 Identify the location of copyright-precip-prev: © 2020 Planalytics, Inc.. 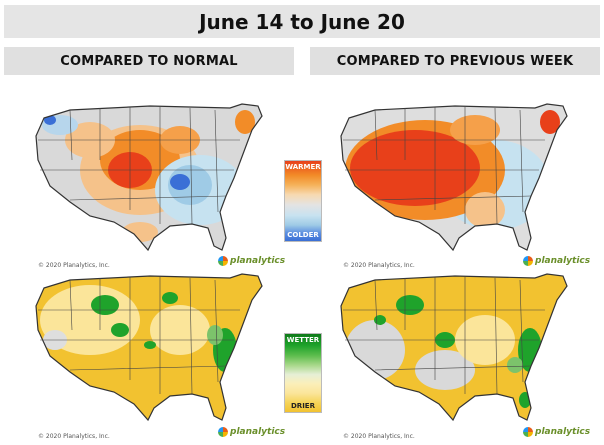
(379, 436).